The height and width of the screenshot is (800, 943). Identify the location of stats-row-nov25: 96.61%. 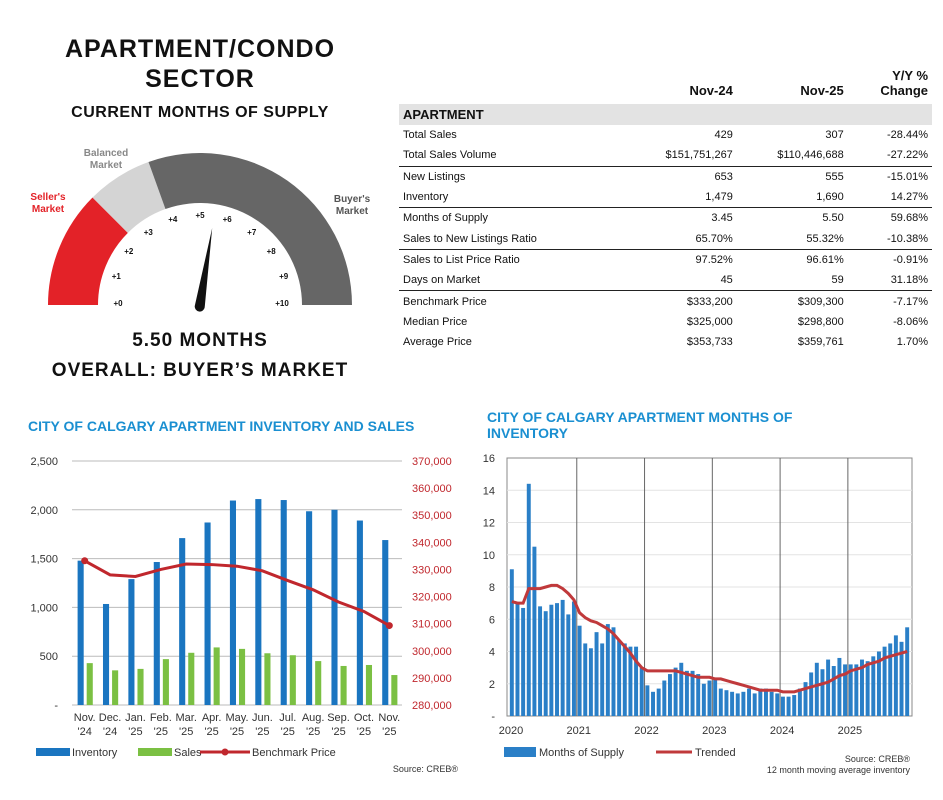
(792, 259).